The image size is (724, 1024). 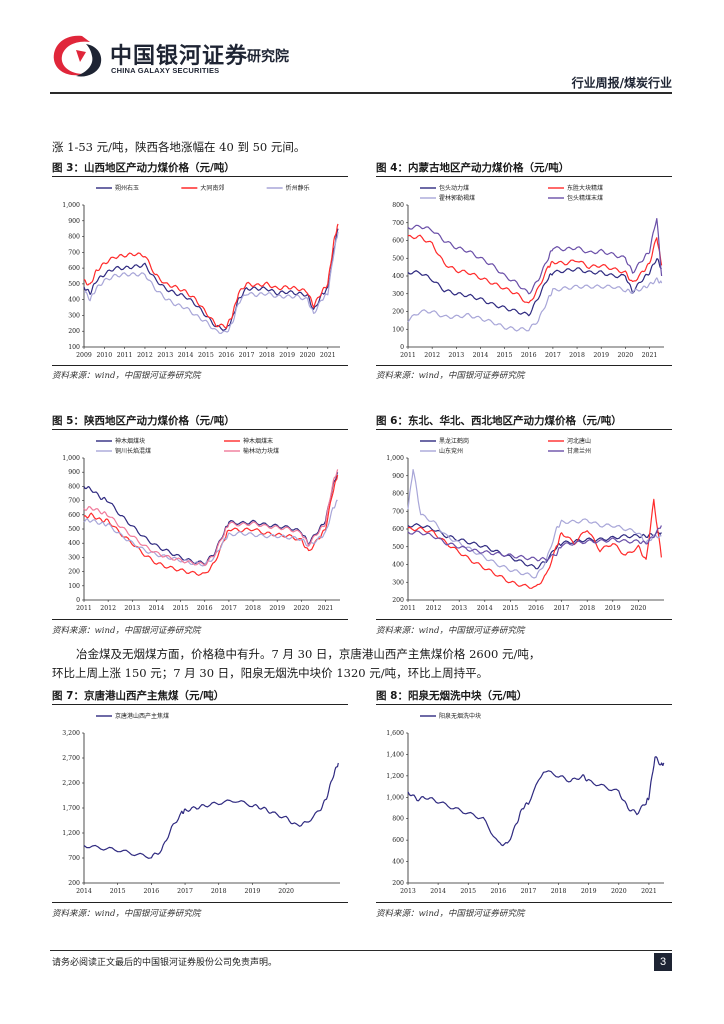 I want to click on x-tick-label: 2011, so click(x=125, y=355).